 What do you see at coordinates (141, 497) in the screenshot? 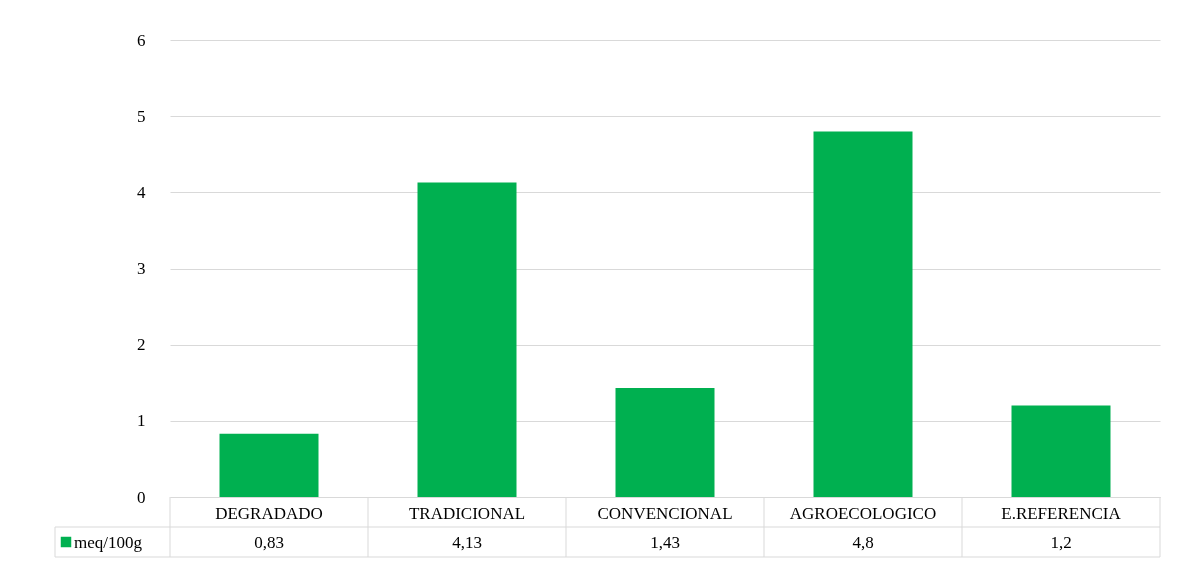
I see `y-tick-label: 0` at bounding box center [141, 497].